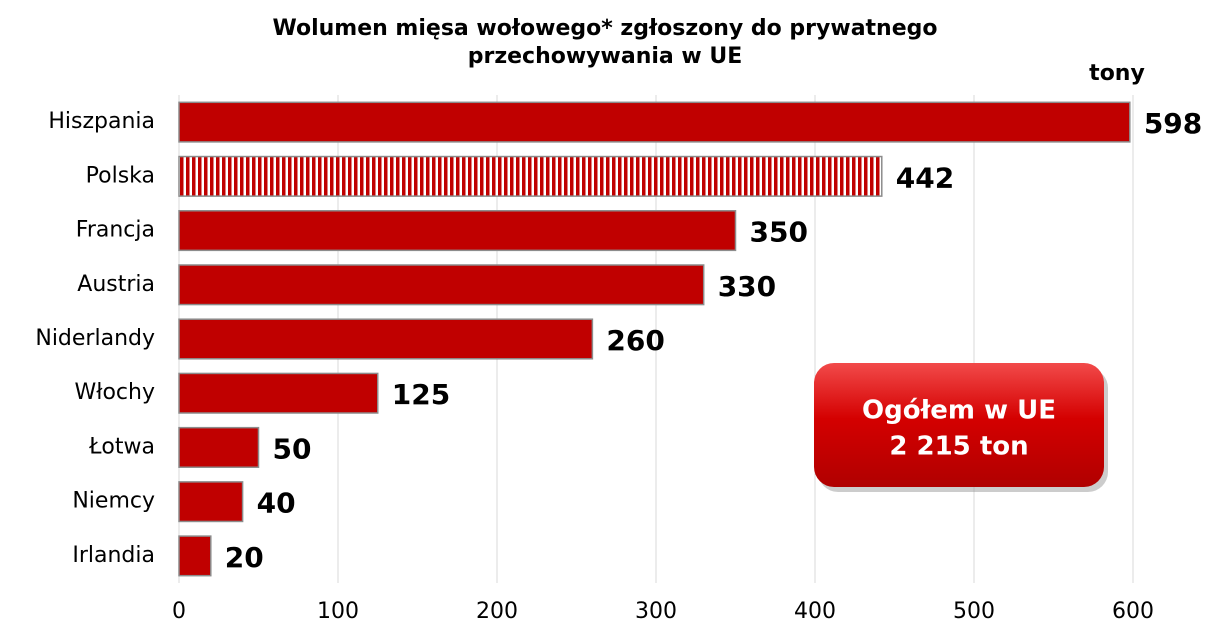 The height and width of the screenshot is (630, 1211). I want to click on chart-title: przechowywania w UE, so click(605, 56).